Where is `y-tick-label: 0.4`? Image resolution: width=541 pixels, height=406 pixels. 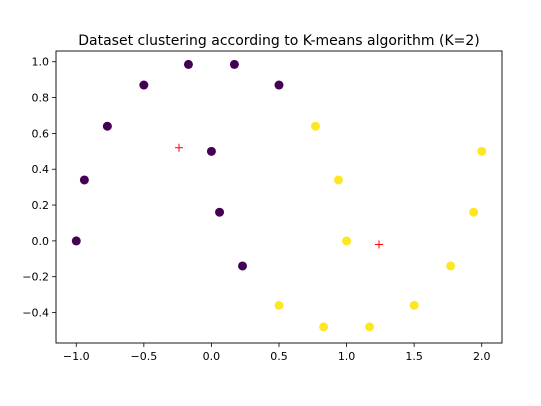 y-tick-label: 0.4 is located at coordinates (41, 169).